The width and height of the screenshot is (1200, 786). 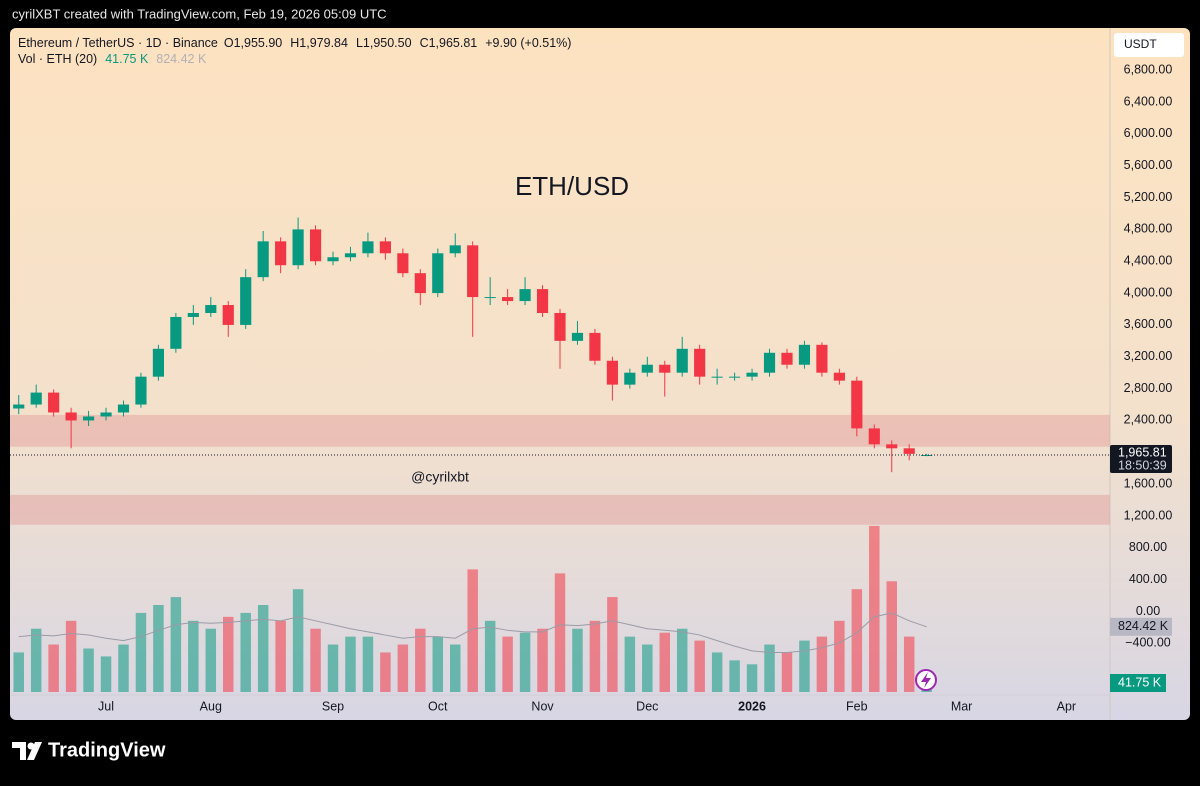 I want to click on last-price-label: 1,965.81, so click(x=1142, y=452).